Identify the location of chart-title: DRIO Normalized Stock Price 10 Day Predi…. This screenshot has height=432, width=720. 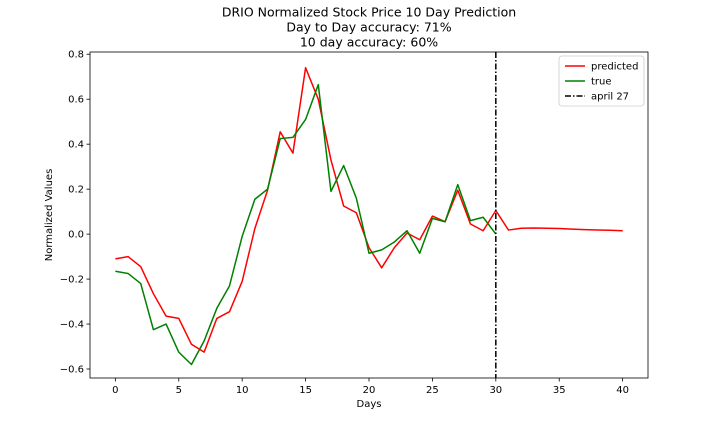
(369, 12).